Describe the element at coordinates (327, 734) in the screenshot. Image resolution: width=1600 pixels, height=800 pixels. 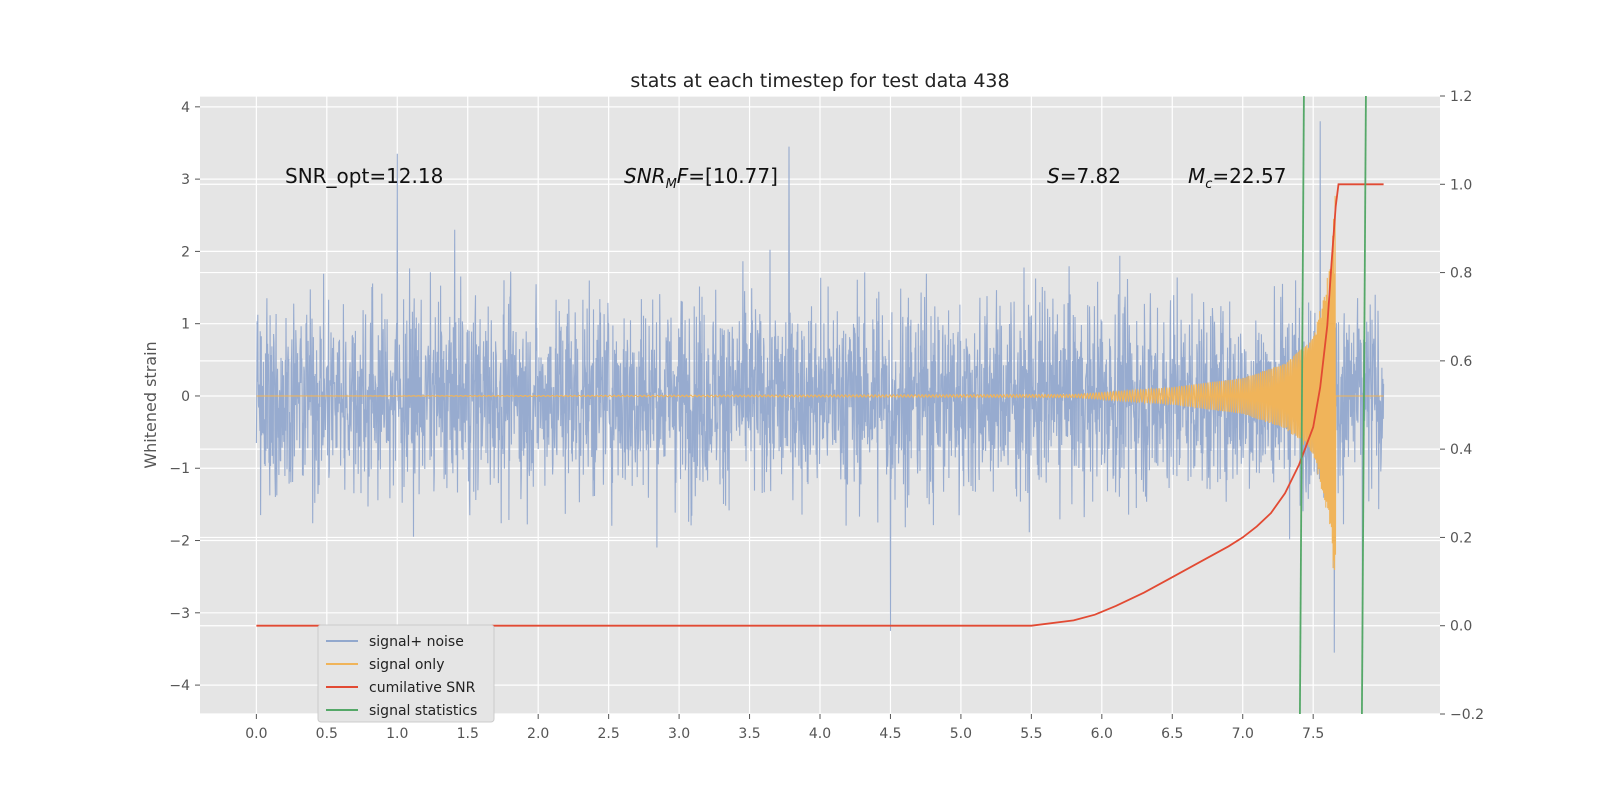
I see `x-tick-label: 0.5` at that location.